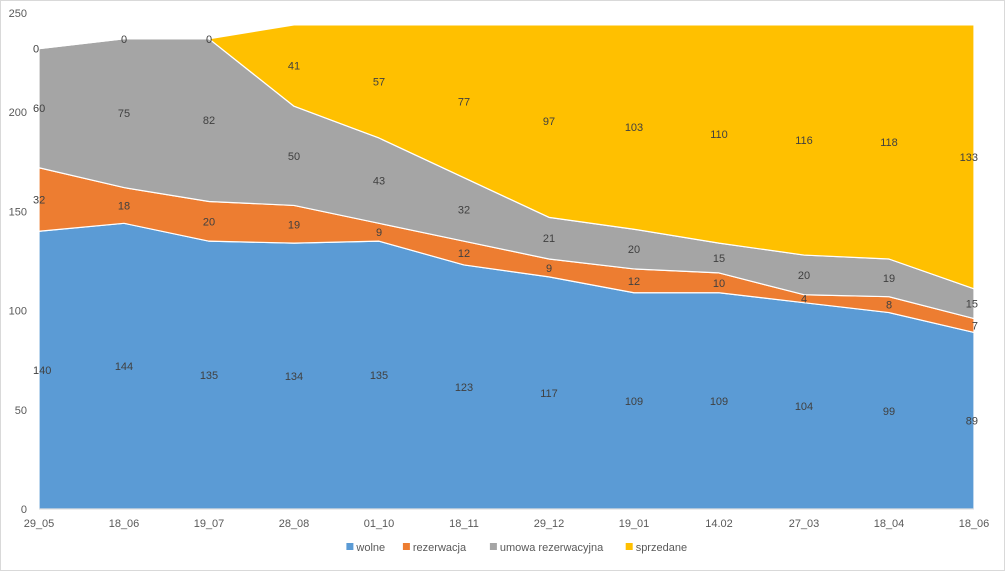 The height and width of the screenshot is (575, 1005). I want to click on data-label: 99, so click(889, 412).